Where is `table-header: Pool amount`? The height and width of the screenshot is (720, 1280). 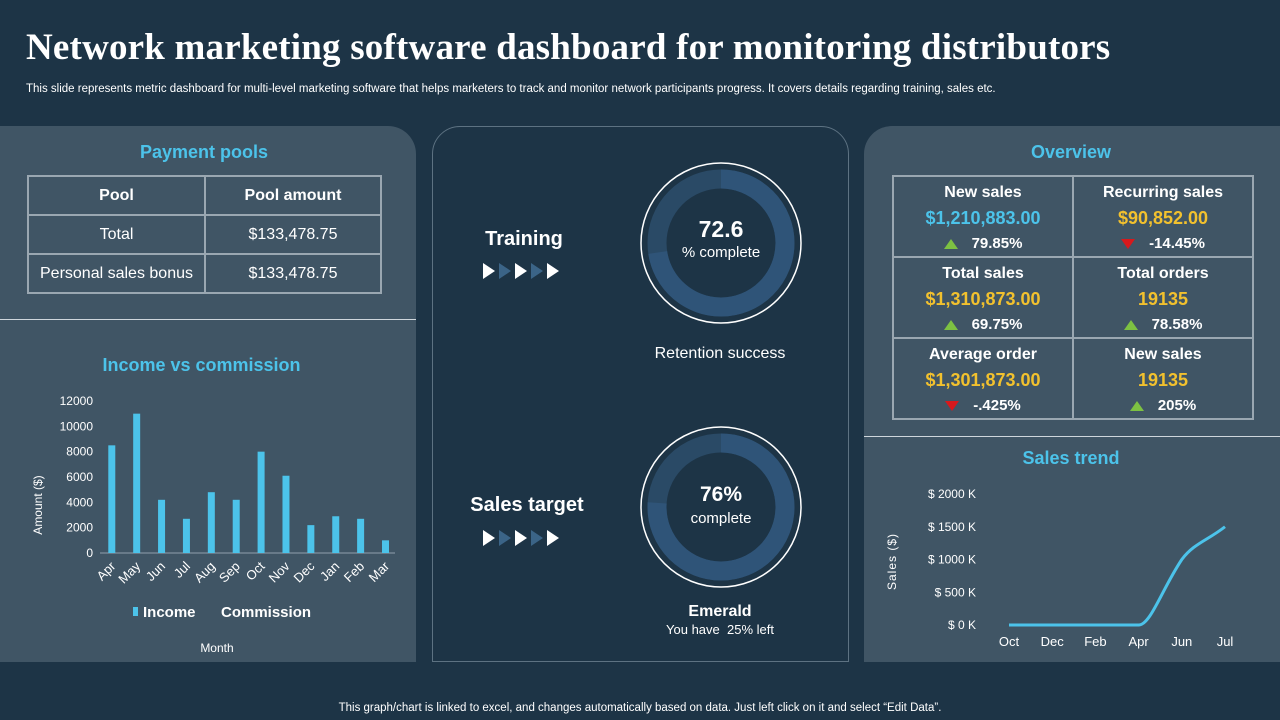
table-header: Pool amount is located at coordinates (293, 195).